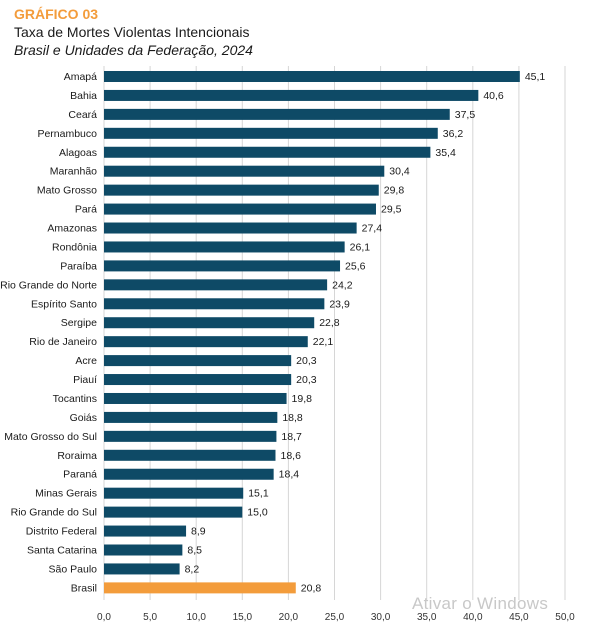  I want to click on x-tick-label: 0,0, so click(104, 617).